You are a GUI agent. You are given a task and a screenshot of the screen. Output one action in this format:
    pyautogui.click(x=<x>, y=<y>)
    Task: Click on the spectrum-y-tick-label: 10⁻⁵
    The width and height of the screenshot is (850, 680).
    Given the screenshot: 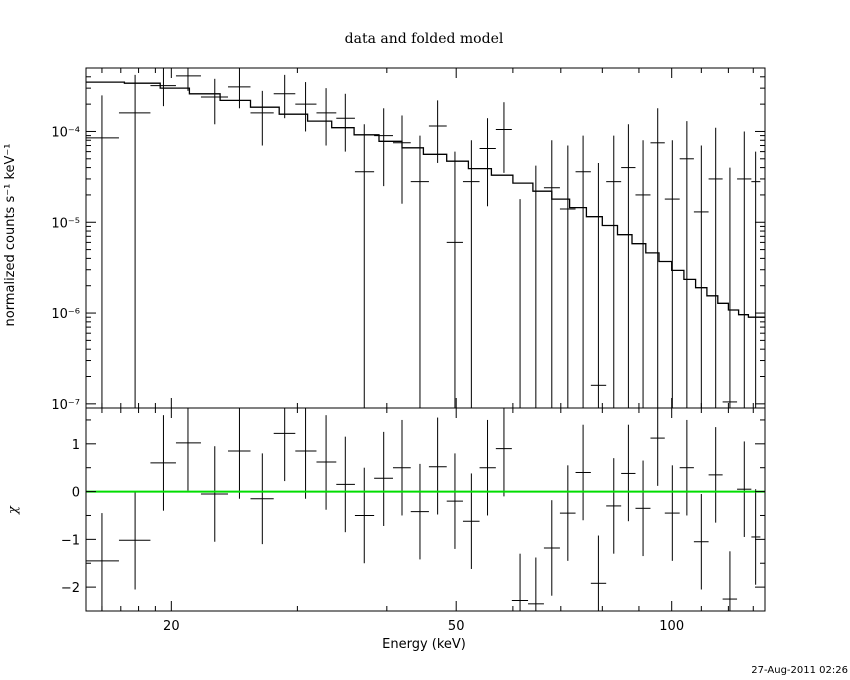 What is the action you would take?
    pyautogui.click(x=65, y=223)
    